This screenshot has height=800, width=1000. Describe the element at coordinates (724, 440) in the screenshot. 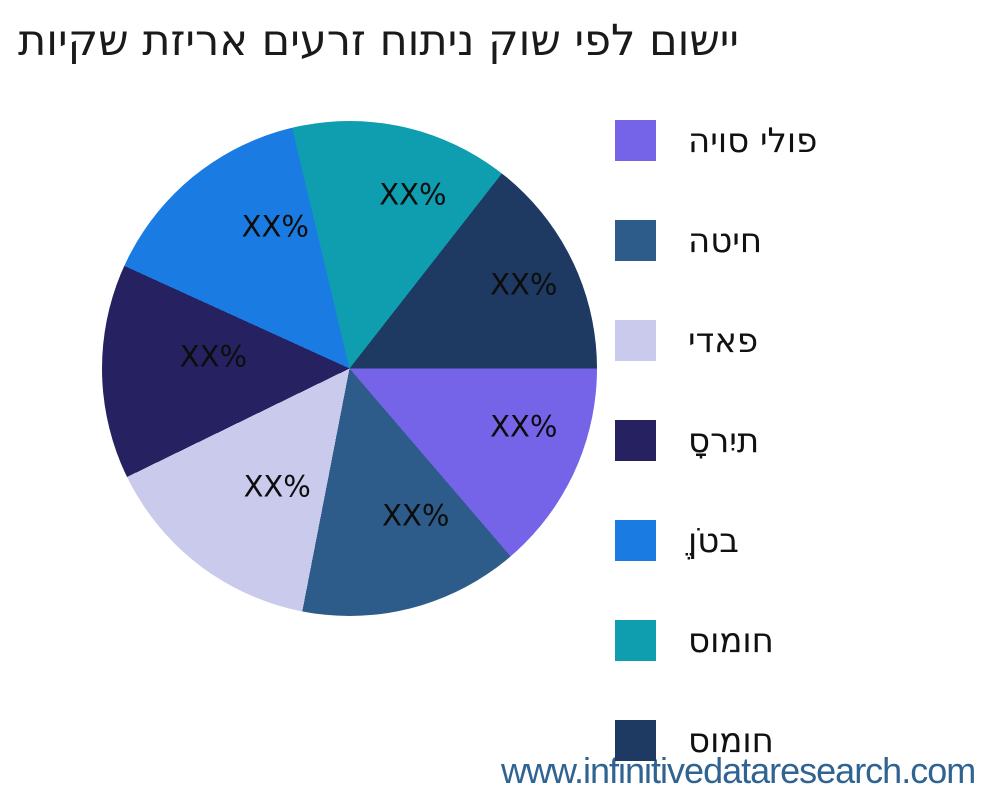

I see `legend-label: סָריִת` at that location.